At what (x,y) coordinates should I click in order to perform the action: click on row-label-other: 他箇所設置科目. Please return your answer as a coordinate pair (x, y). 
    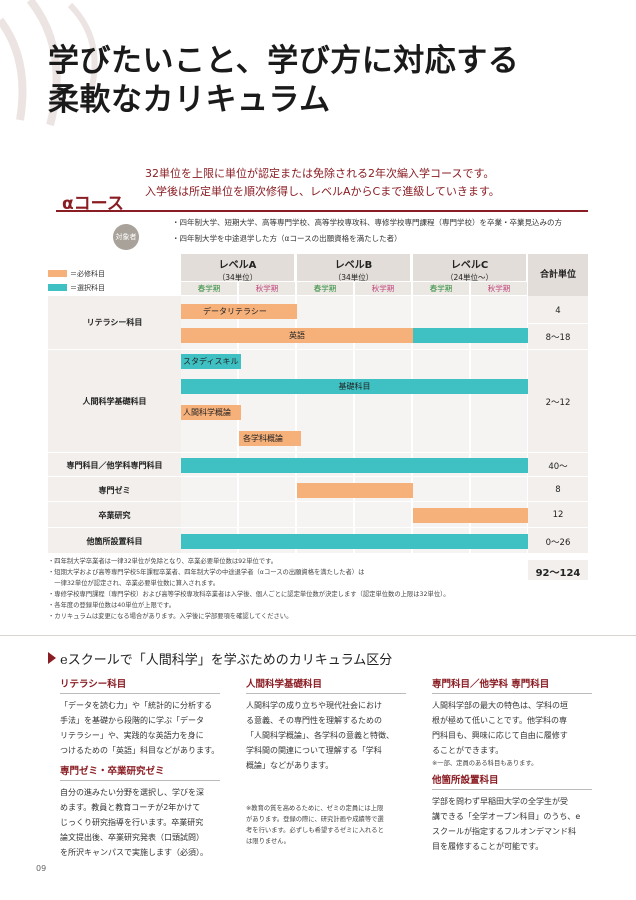
    Looking at the image, I should click on (114, 541).